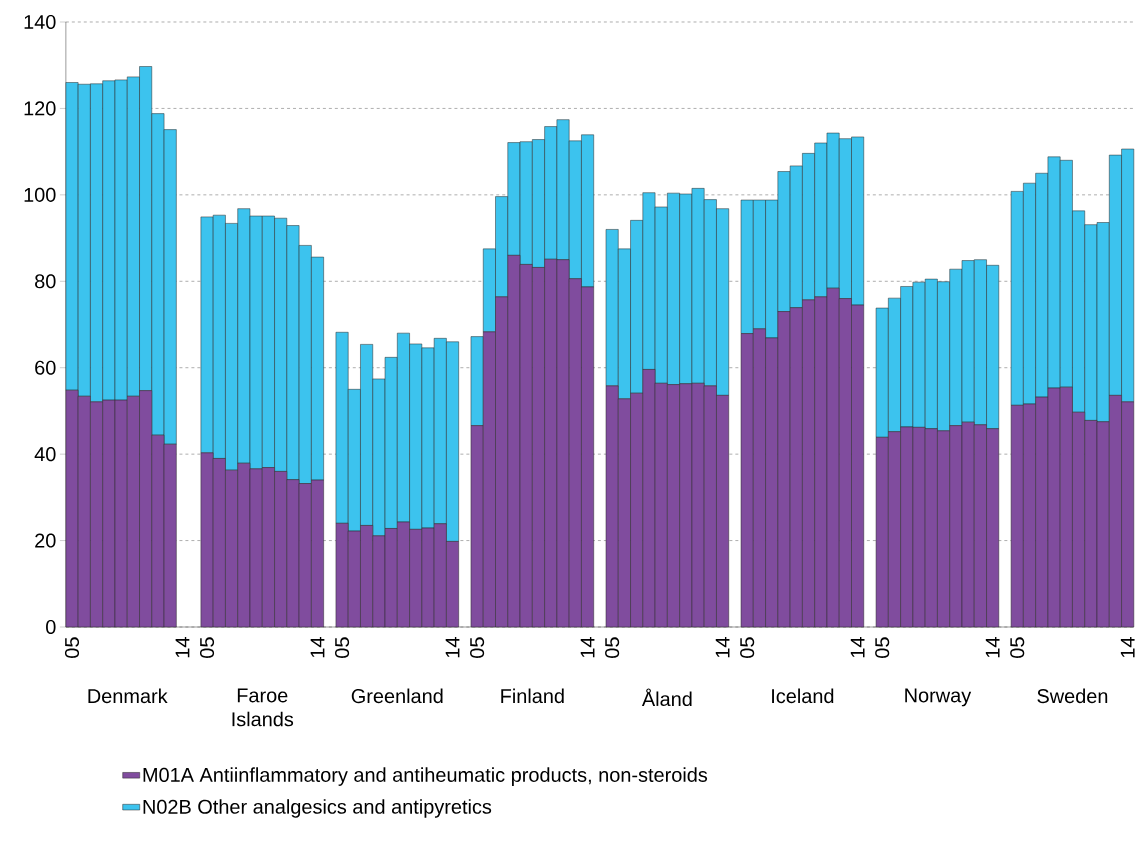  I want to click on text: Iceland, so click(803, 696).